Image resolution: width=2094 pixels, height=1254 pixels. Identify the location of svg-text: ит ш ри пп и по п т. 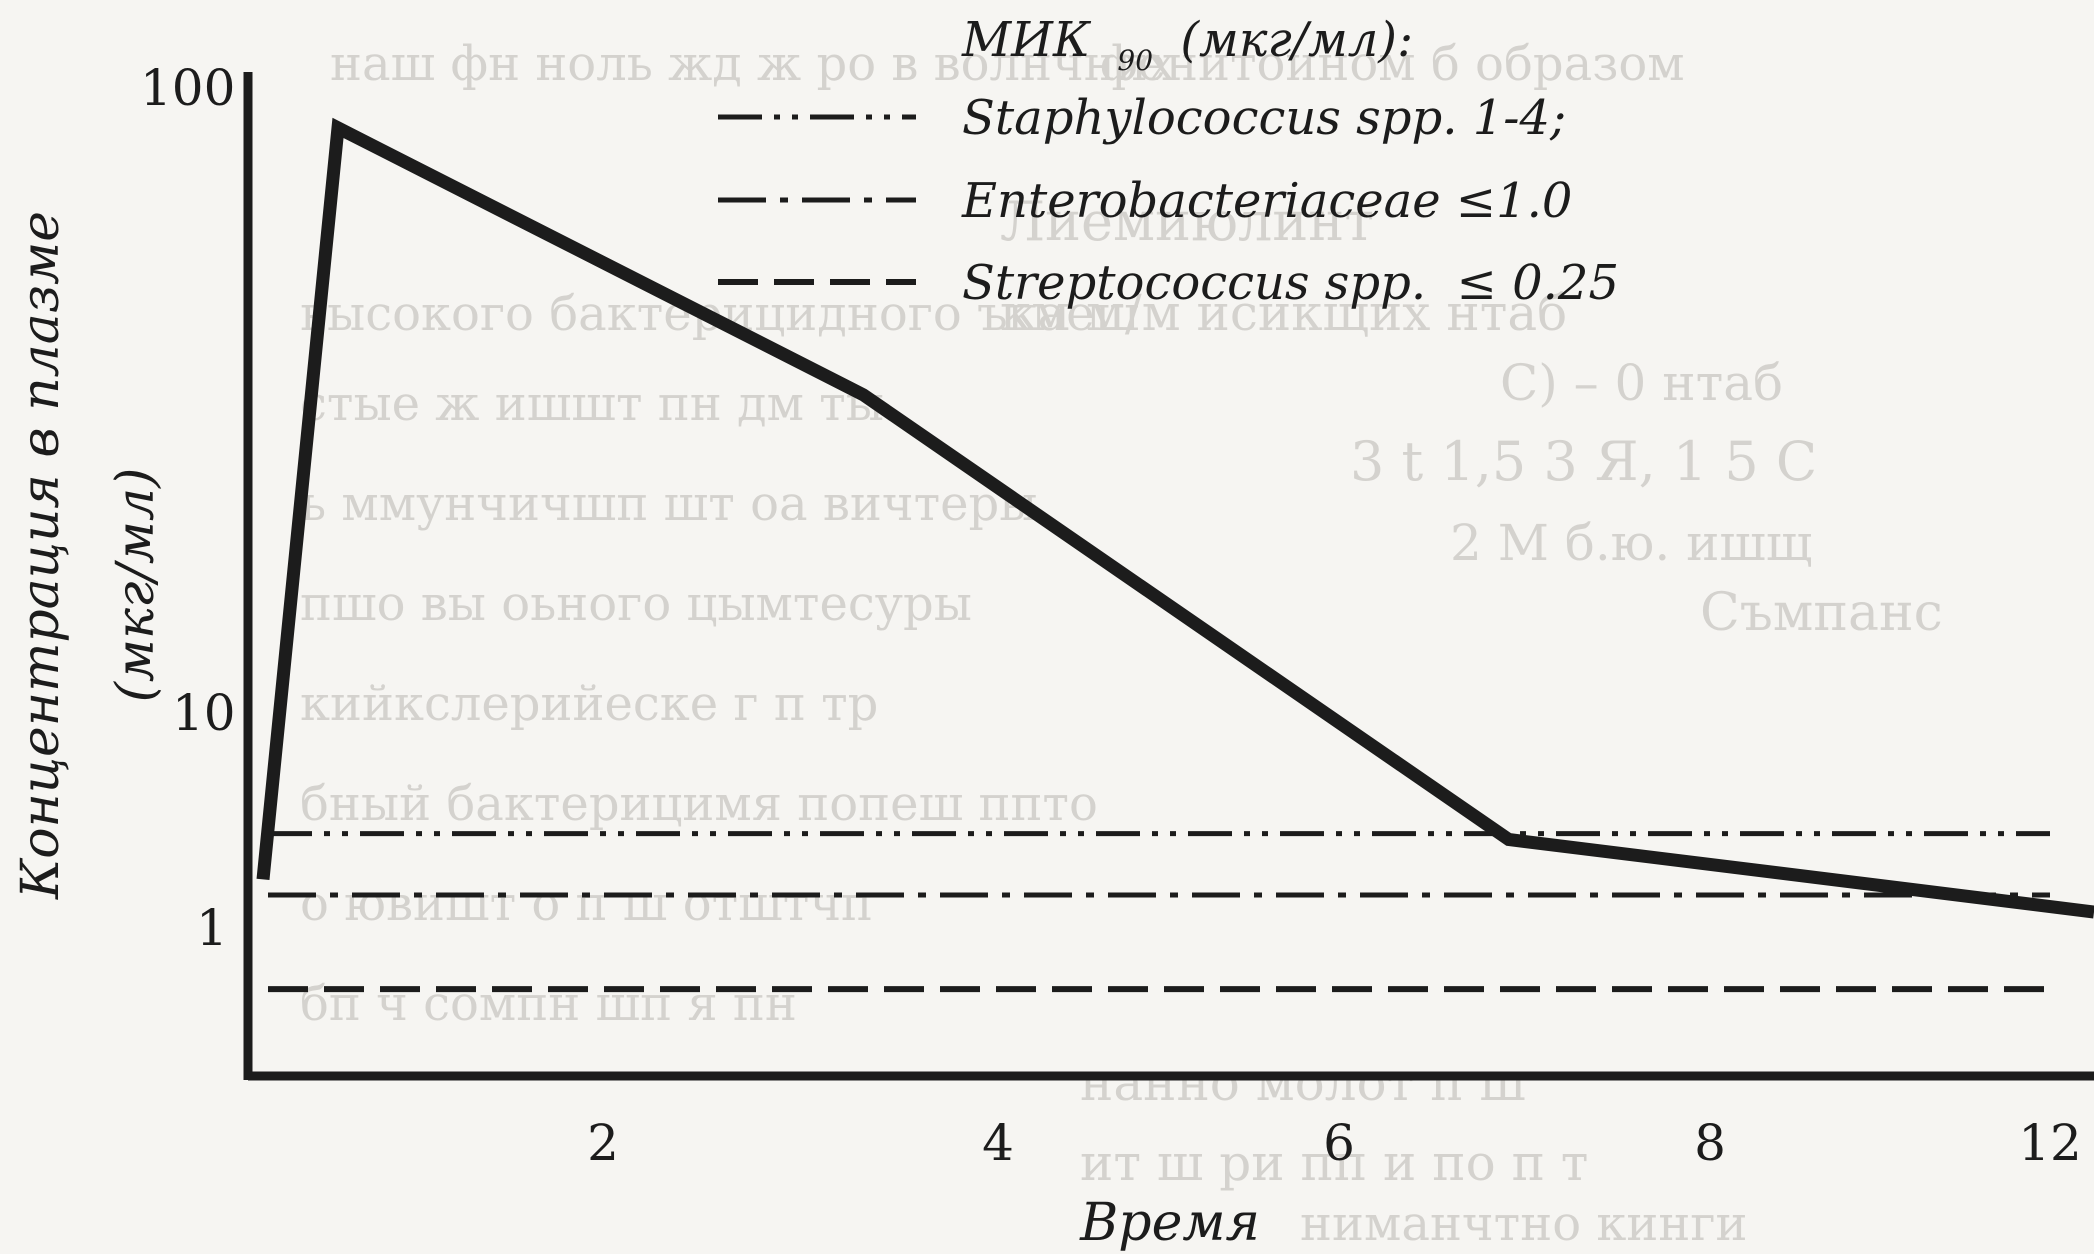
(1334, 1163).